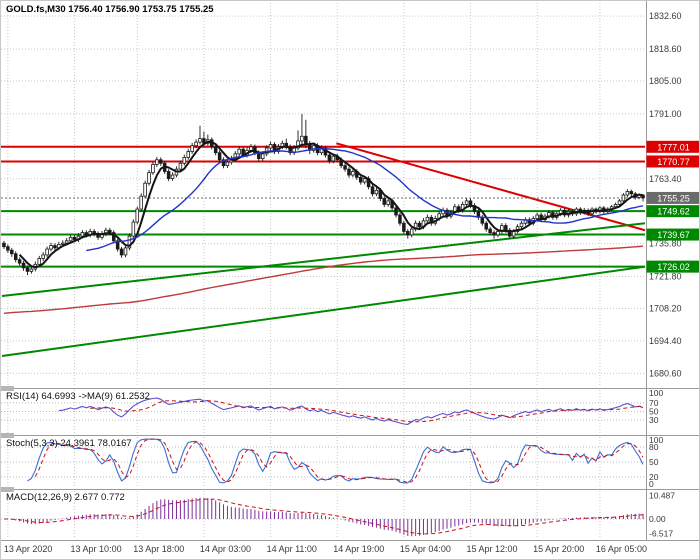  Describe the element at coordinates (324, 516) in the screenshot. I see `macd-signal-line` at that location.